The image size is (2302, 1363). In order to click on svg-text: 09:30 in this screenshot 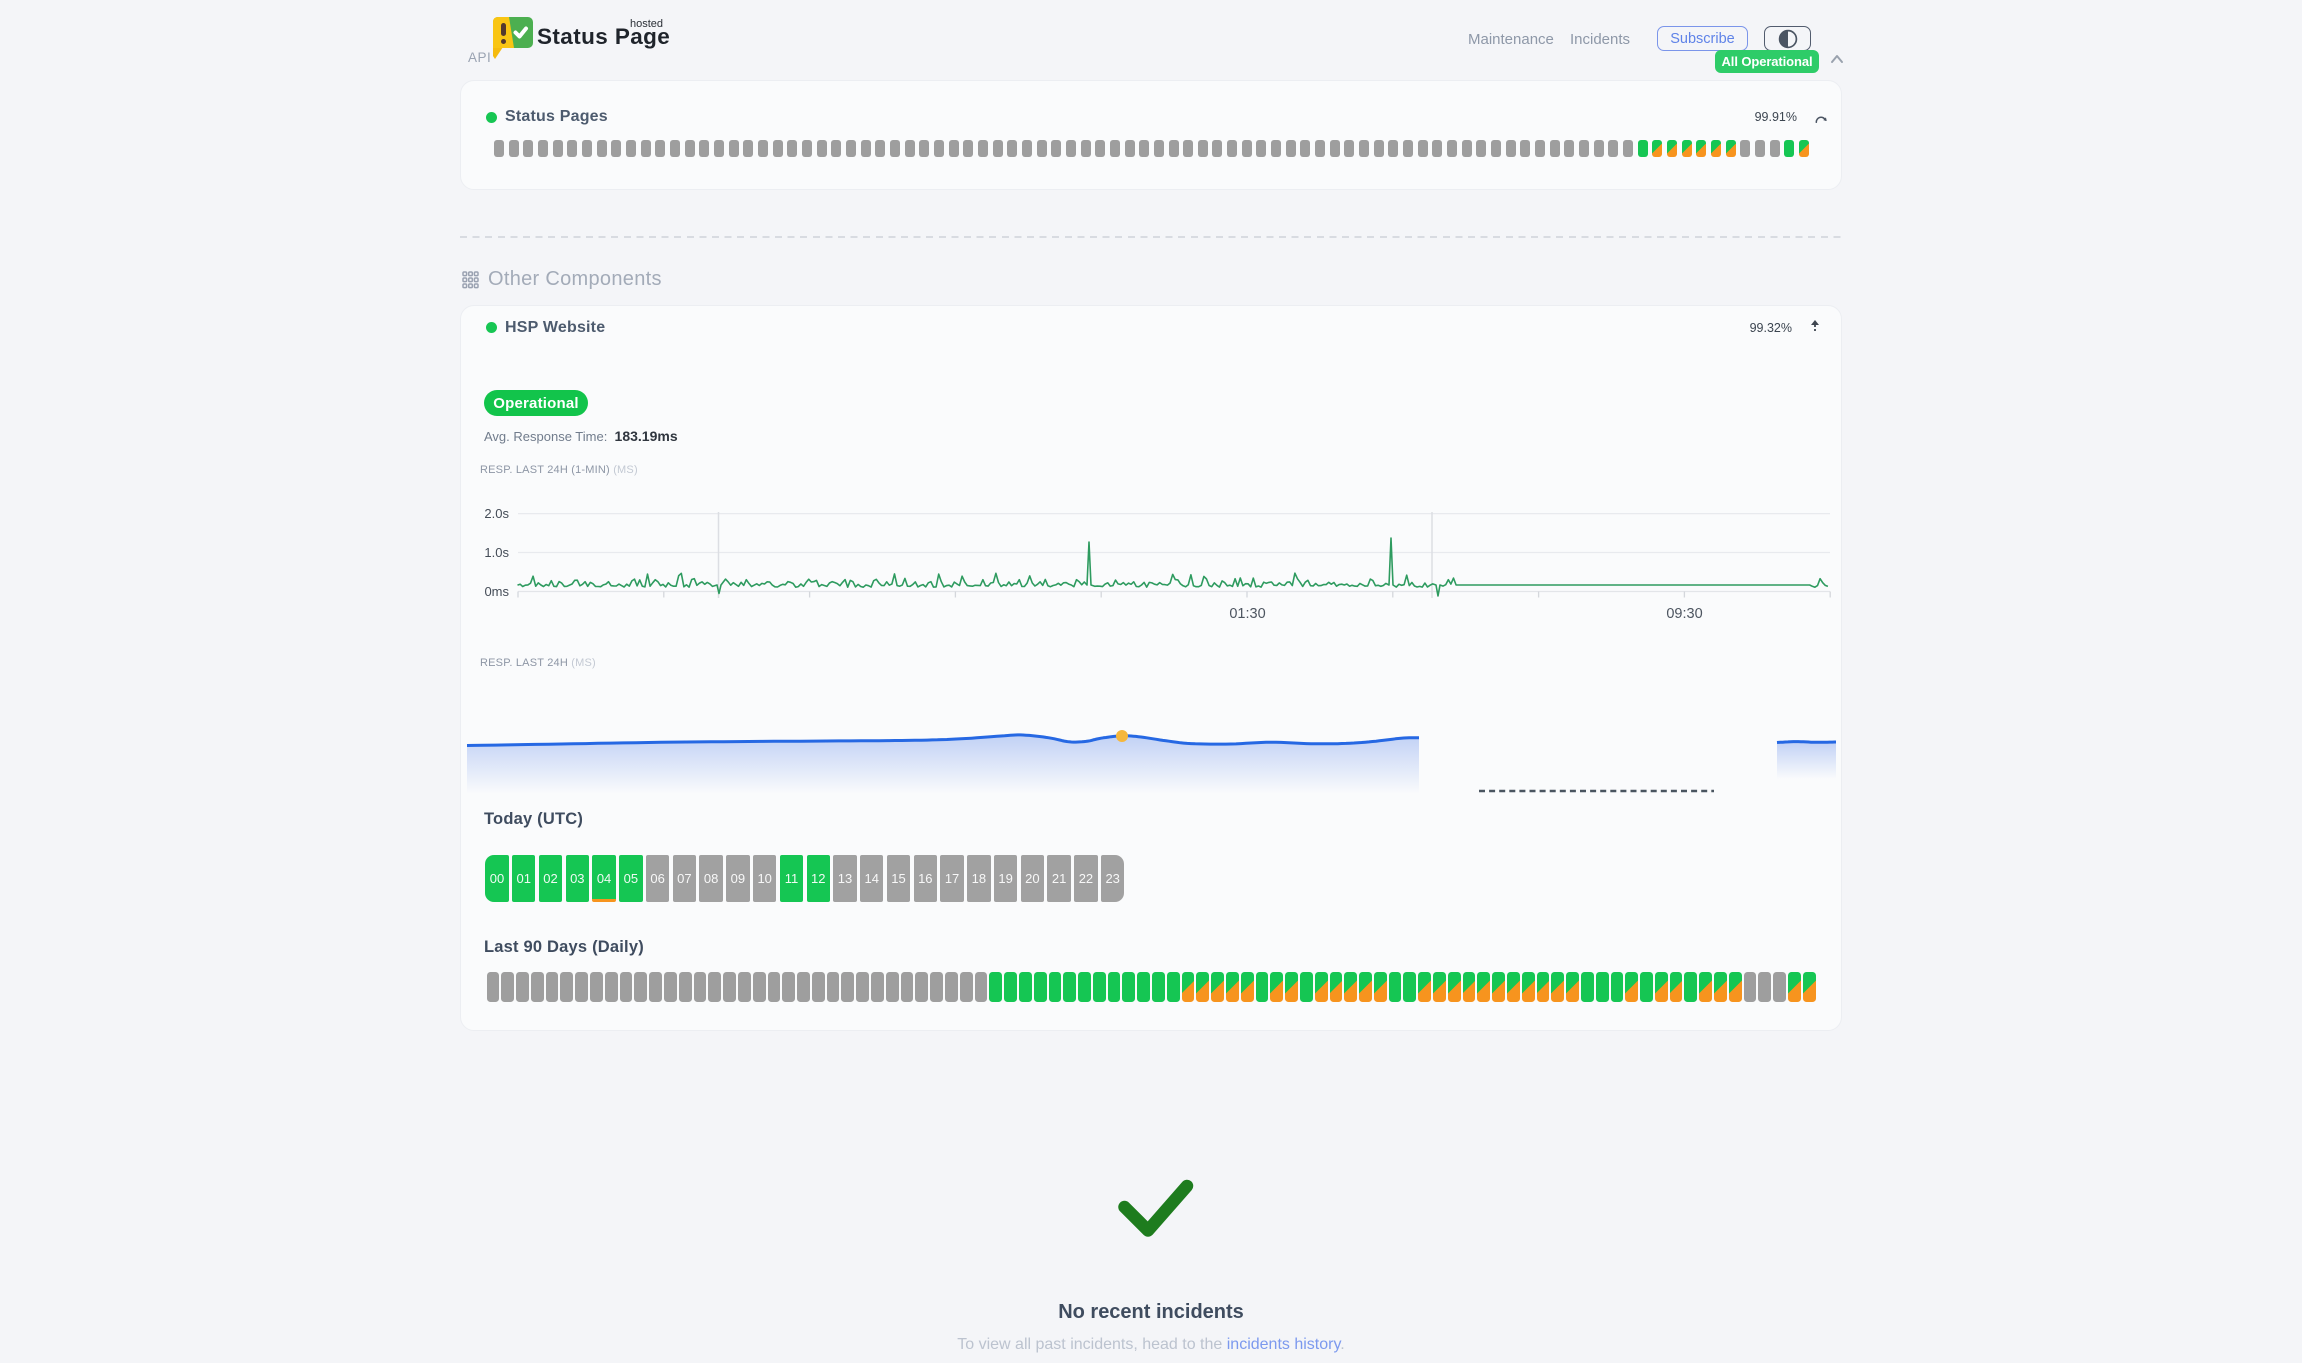, I will do `click(1684, 614)`.